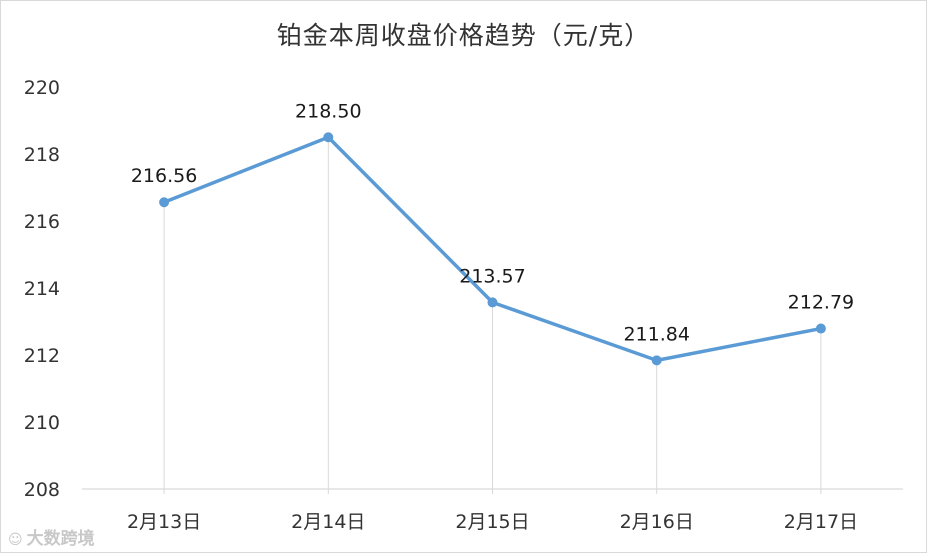  I want to click on watermark-logo-icon: ☺, so click(15, 540).